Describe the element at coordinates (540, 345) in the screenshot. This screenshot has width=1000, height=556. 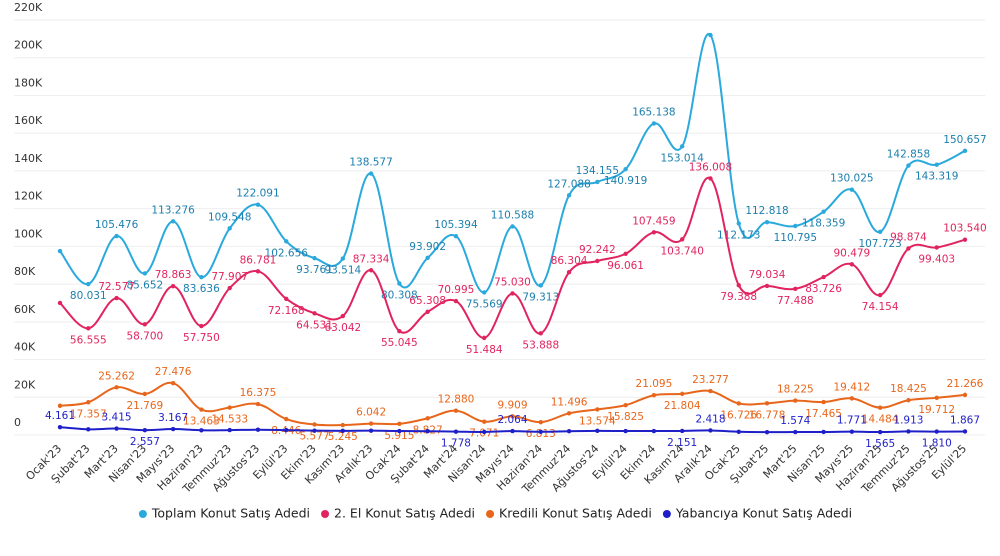
I see `value-label: 53.888` at that location.